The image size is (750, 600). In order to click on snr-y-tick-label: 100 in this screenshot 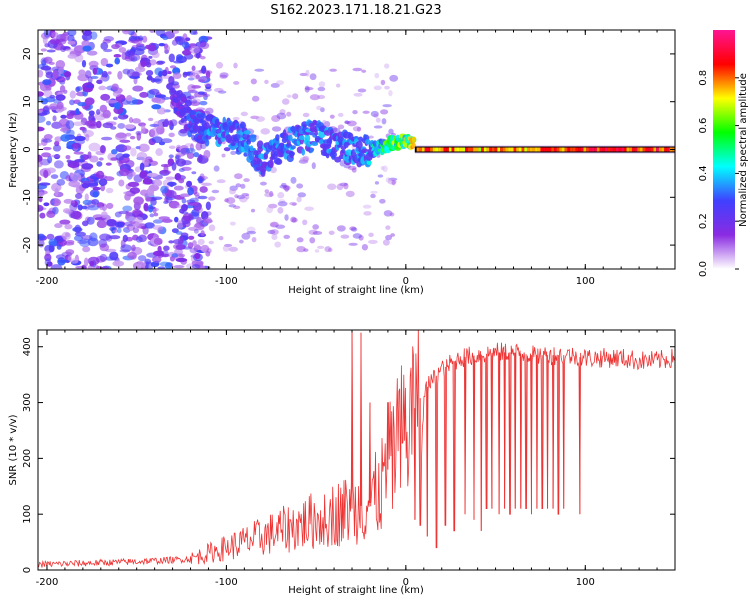, I will do `click(27, 514)`.